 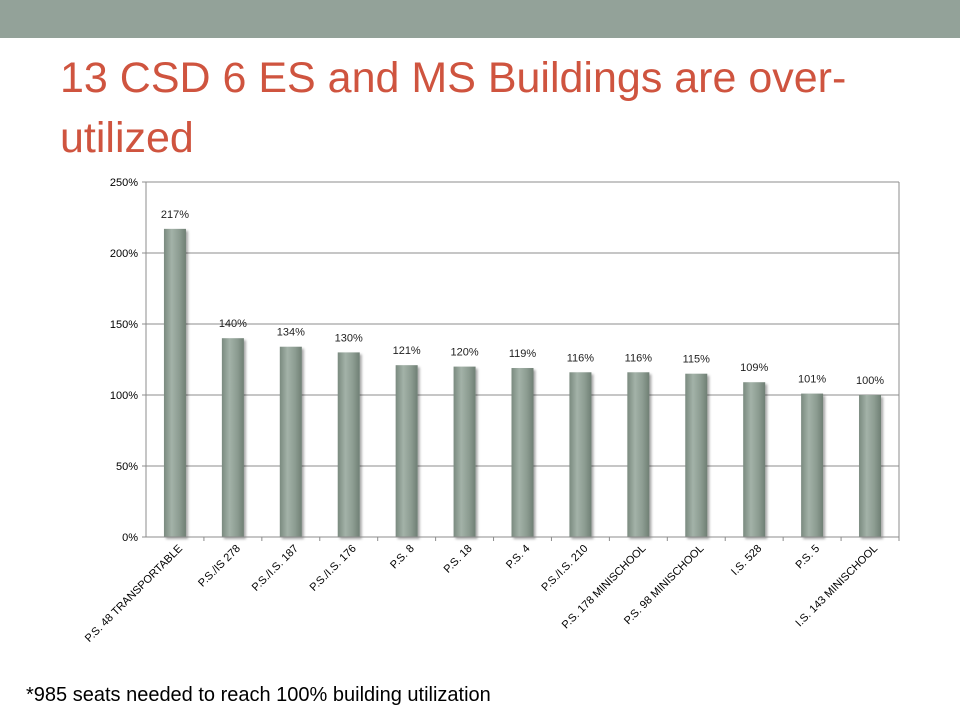 What do you see at coordinates (754, 368) in the screenshot?
I see `data-label: 109%` at bounding box center [754, 368].